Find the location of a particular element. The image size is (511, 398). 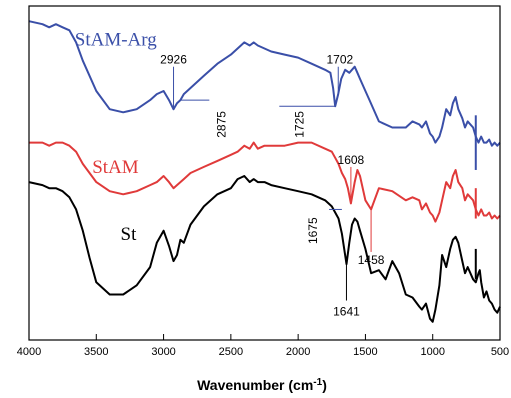

x-tick-label-7: 500 is located at coordinates (500, 352).